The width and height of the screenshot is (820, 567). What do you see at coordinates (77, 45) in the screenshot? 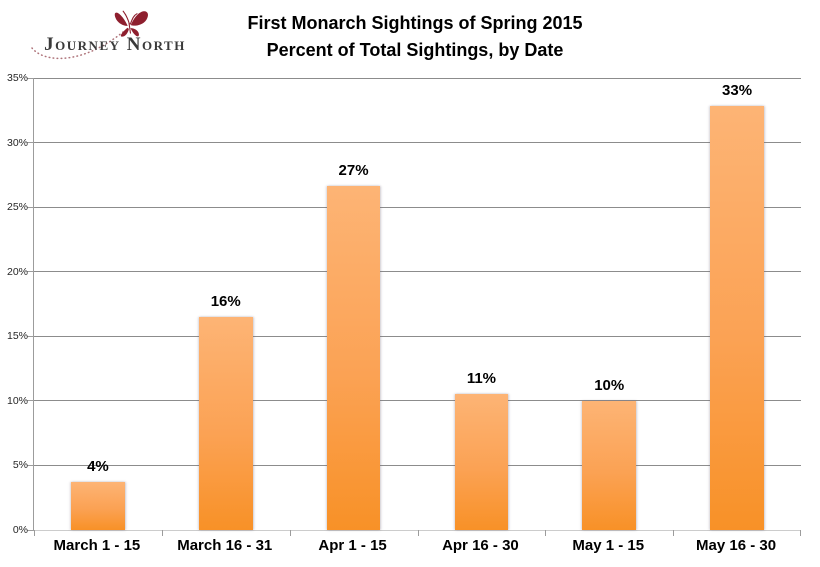
I see `logo-swoosh-dotted-line` at bounding box center [77, 45].